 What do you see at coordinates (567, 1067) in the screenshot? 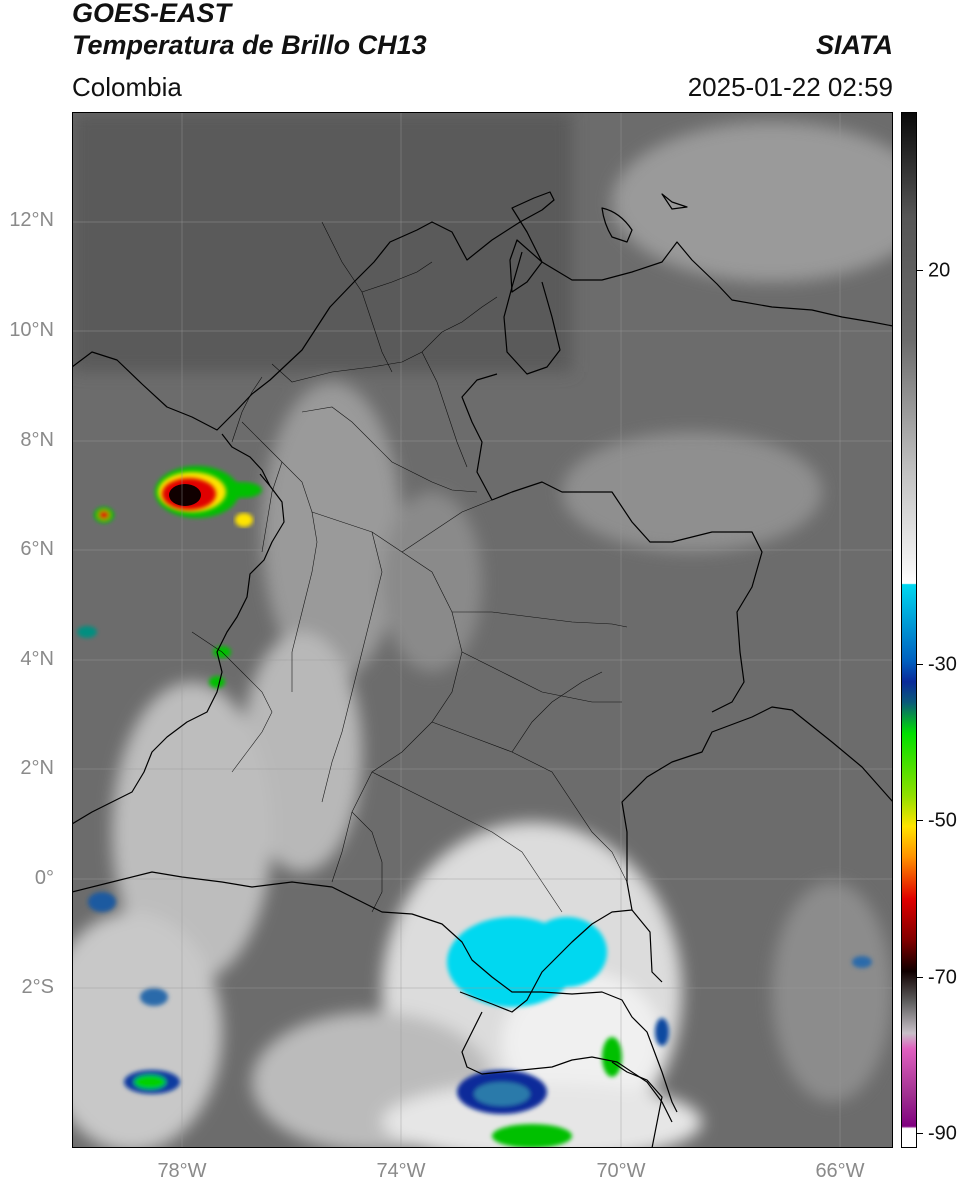
I see `amazon-trapezium` at bounding box center [567, 1067].